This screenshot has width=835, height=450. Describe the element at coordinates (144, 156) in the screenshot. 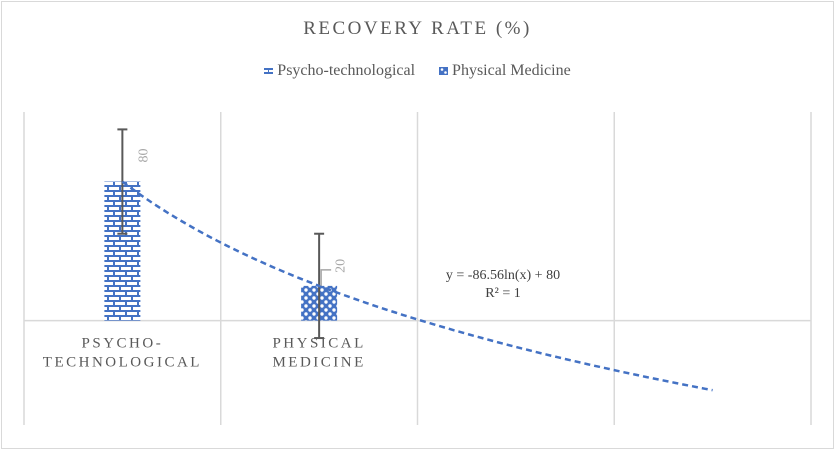

I see `data-label: 80` at that location.